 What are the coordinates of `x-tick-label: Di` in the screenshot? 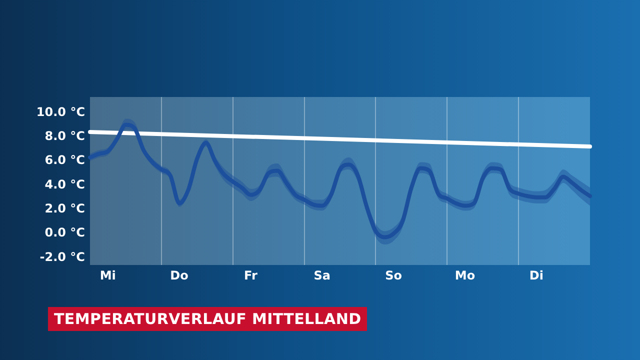 It's located at (536, 275).